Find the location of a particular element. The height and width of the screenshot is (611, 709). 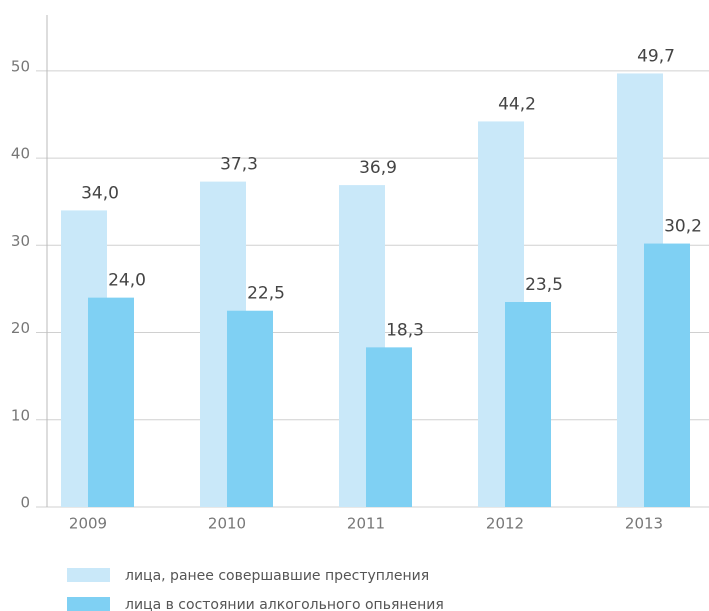

y-tick-label: 50 is located at coordinates (20, 66).